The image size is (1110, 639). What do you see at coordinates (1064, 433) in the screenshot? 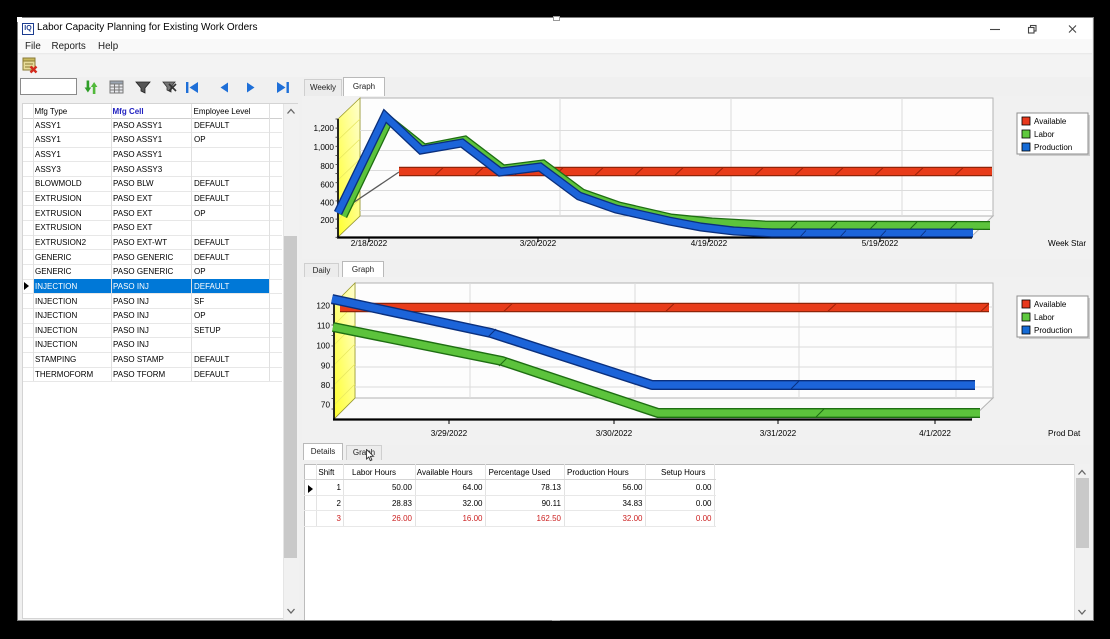
I see `svg-text: Prod Dat` at bounding box center [1064, 433].